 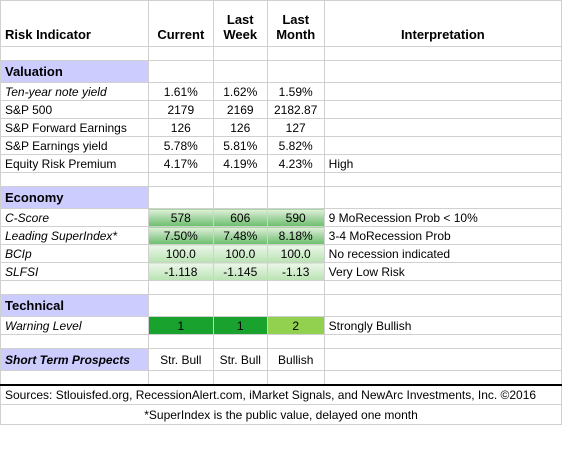 I want to click on header-last-month-line1: Last, so click(x=296, y=19).